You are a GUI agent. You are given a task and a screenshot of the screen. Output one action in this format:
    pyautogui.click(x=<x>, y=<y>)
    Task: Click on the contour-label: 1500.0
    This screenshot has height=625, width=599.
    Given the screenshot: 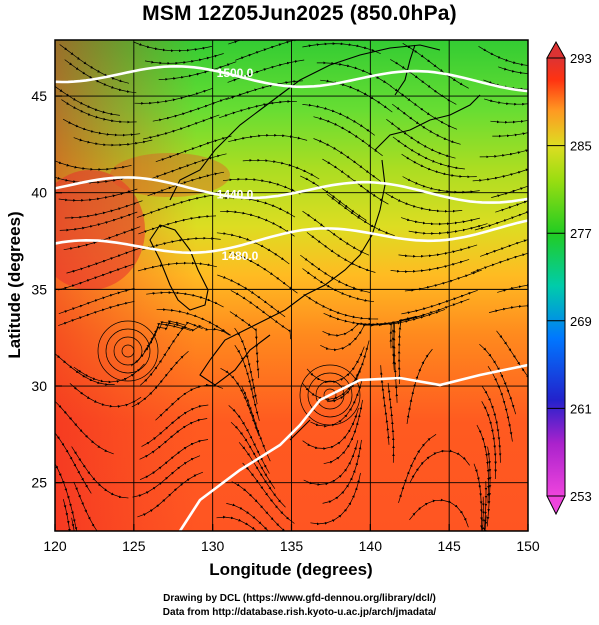 What is the action you would take?
    pyautogui.click(x=235, y=73)
    